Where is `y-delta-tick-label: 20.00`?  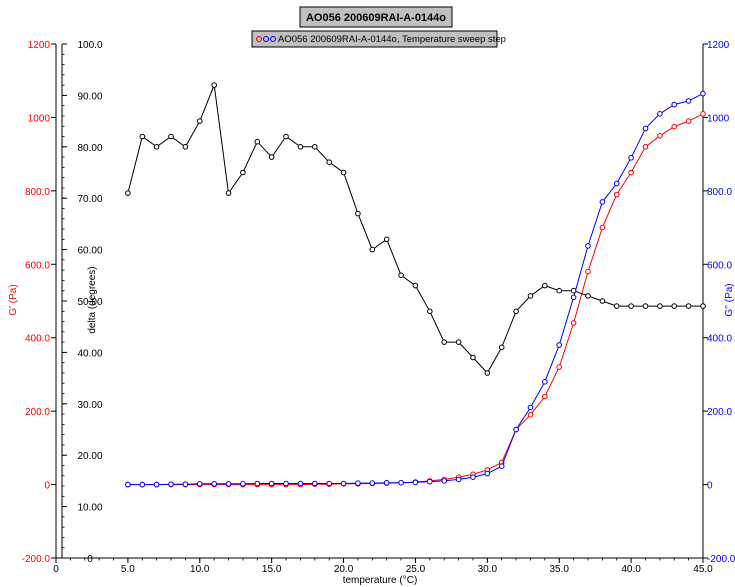
y-delta-tick-label: 20.00 is located at coordinates (89, 456).